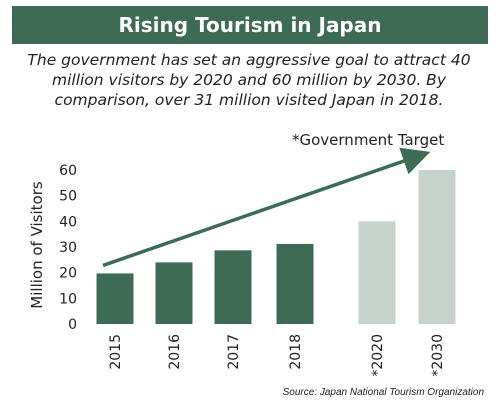  I want to click on government-target-annotation: *Government Target, so click(368, 140).